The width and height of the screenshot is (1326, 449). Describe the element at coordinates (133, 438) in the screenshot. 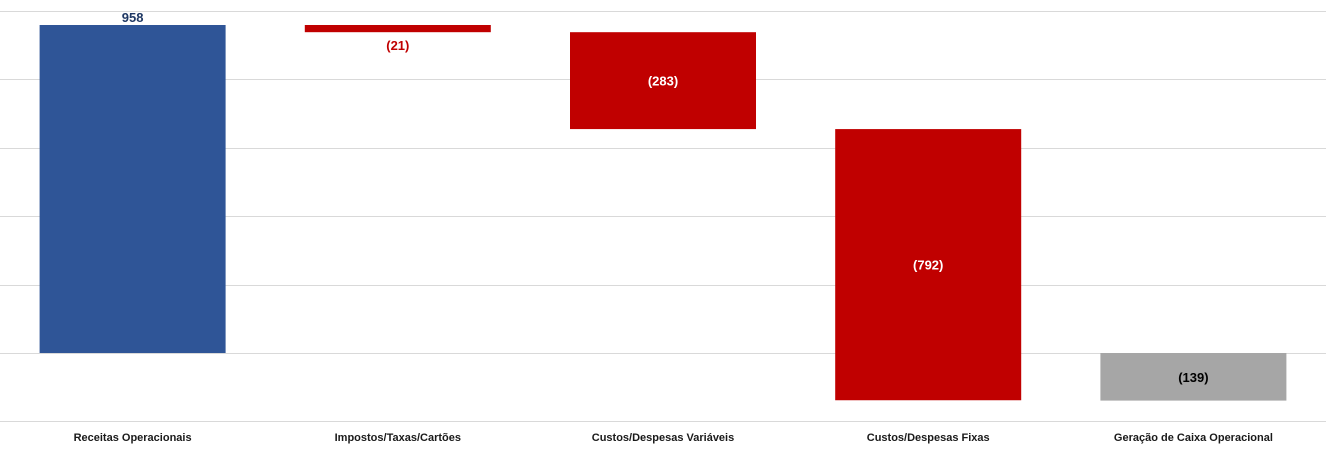

I see `category-label-0: Receitas Operacionais` at that location.